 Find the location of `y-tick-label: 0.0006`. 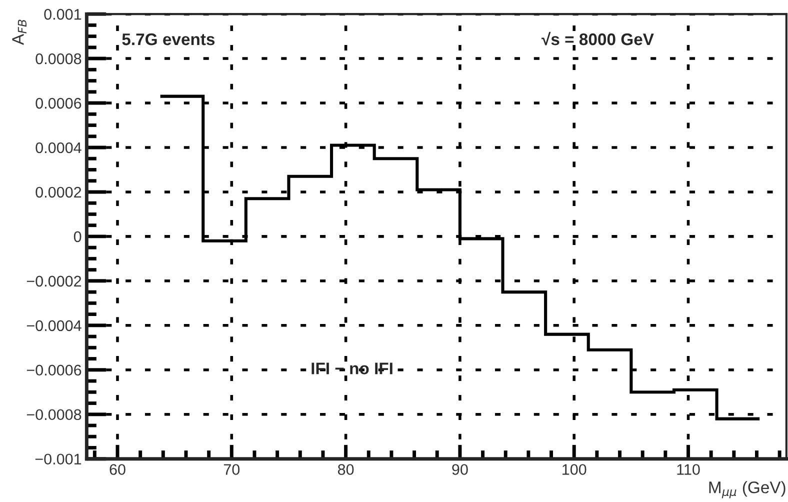

y-tick-label: 0.0006 is located at coordinates (59, 103).